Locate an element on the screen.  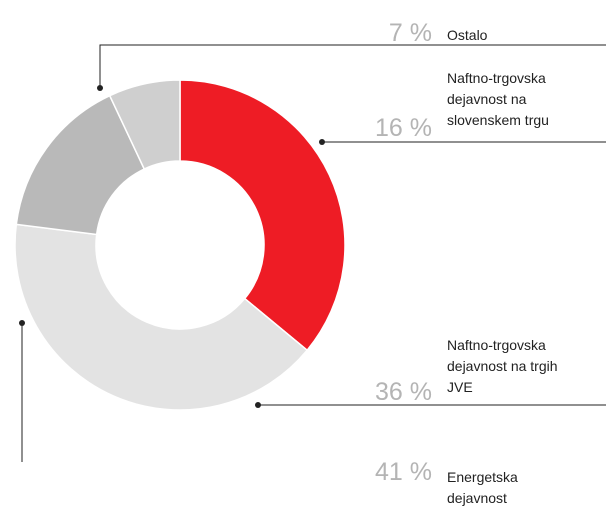
value-label: 16 % is located at coordinates (403, 128).